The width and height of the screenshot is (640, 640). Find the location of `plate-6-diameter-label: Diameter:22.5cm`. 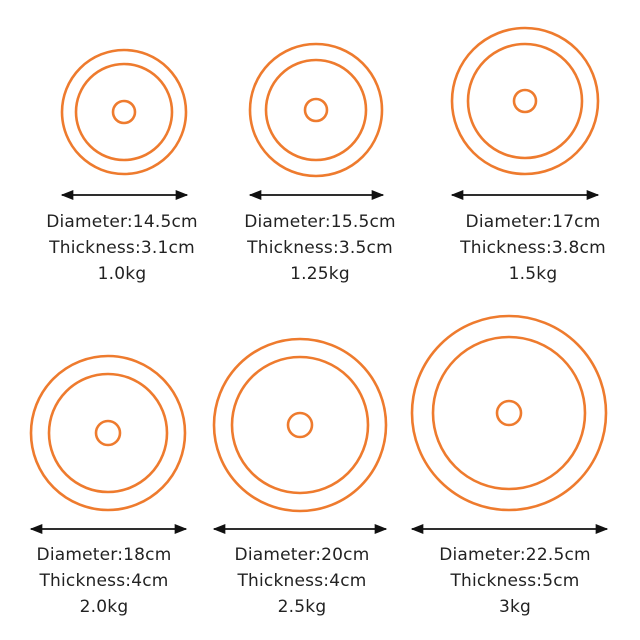

plate-6-diameter-label: Diameter:22.5cm is located at coordinates (515, 555).